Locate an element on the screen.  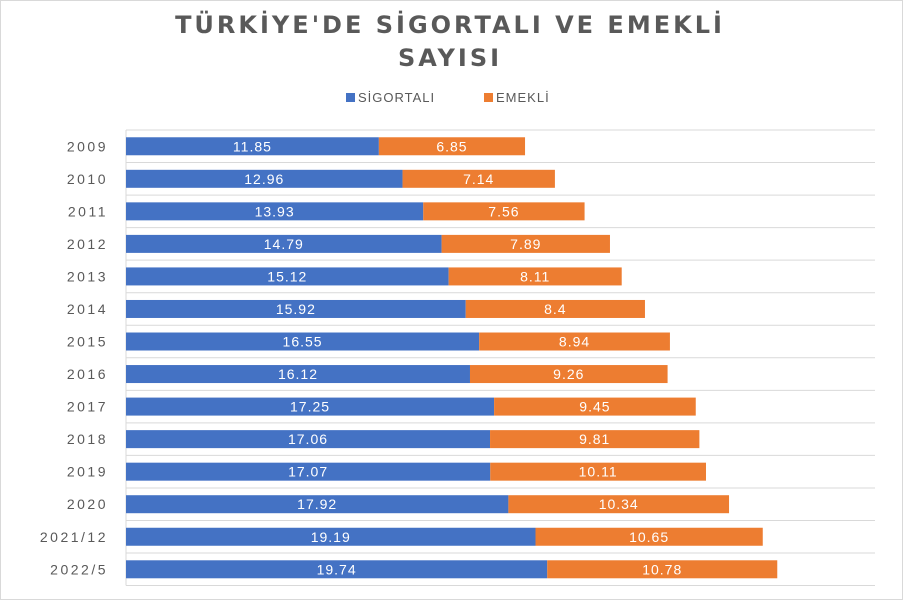
data-label: 13.93 is located at coordinates (275, 211).